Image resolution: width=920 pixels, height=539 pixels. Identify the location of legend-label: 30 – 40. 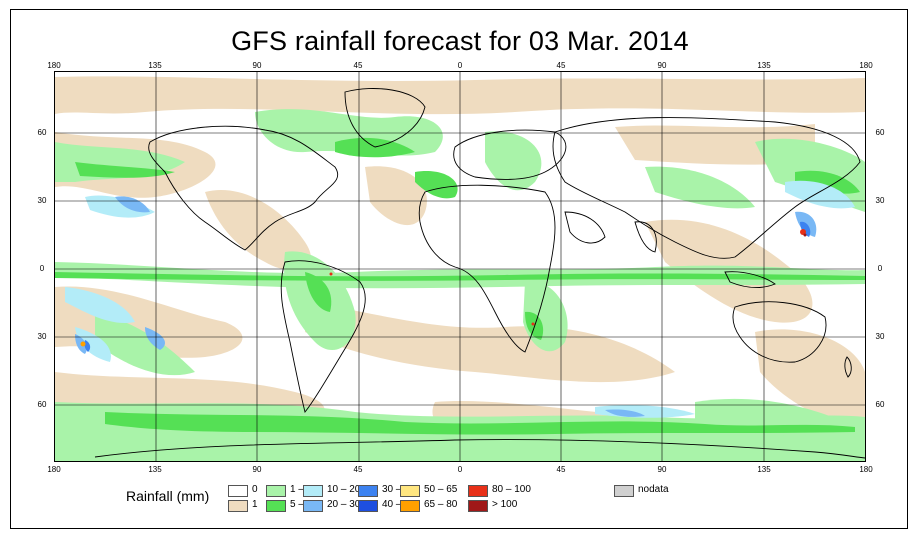
(399, 489).